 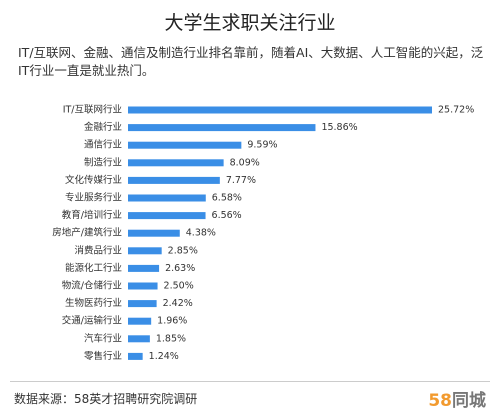 What do you see at coordinates (103, 338) in the screenshot?
I see `category-label: 汽车行业` at bounding box center [103, 338].